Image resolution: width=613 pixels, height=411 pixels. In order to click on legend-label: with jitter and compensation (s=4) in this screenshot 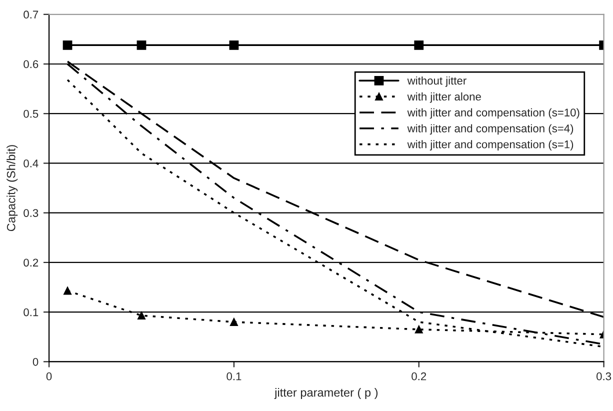, I will do `click(490, 129)`.